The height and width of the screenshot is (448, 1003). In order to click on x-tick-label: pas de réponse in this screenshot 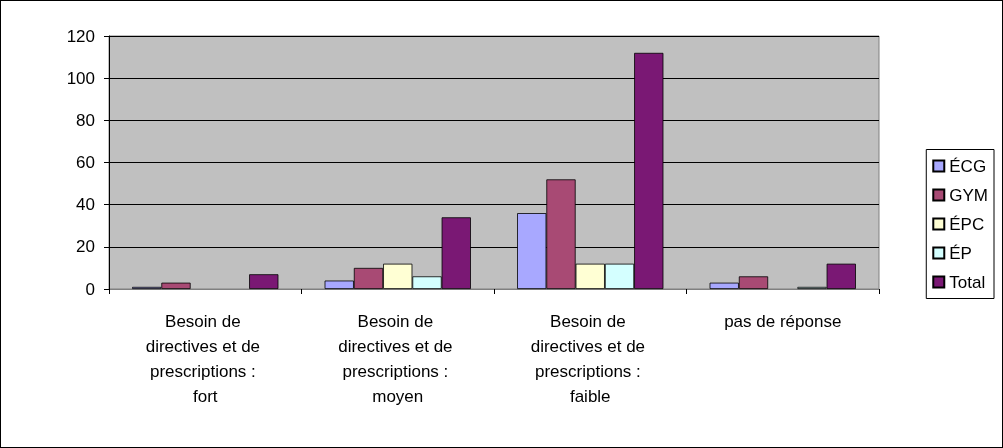, I will do `click(783, 321)`.